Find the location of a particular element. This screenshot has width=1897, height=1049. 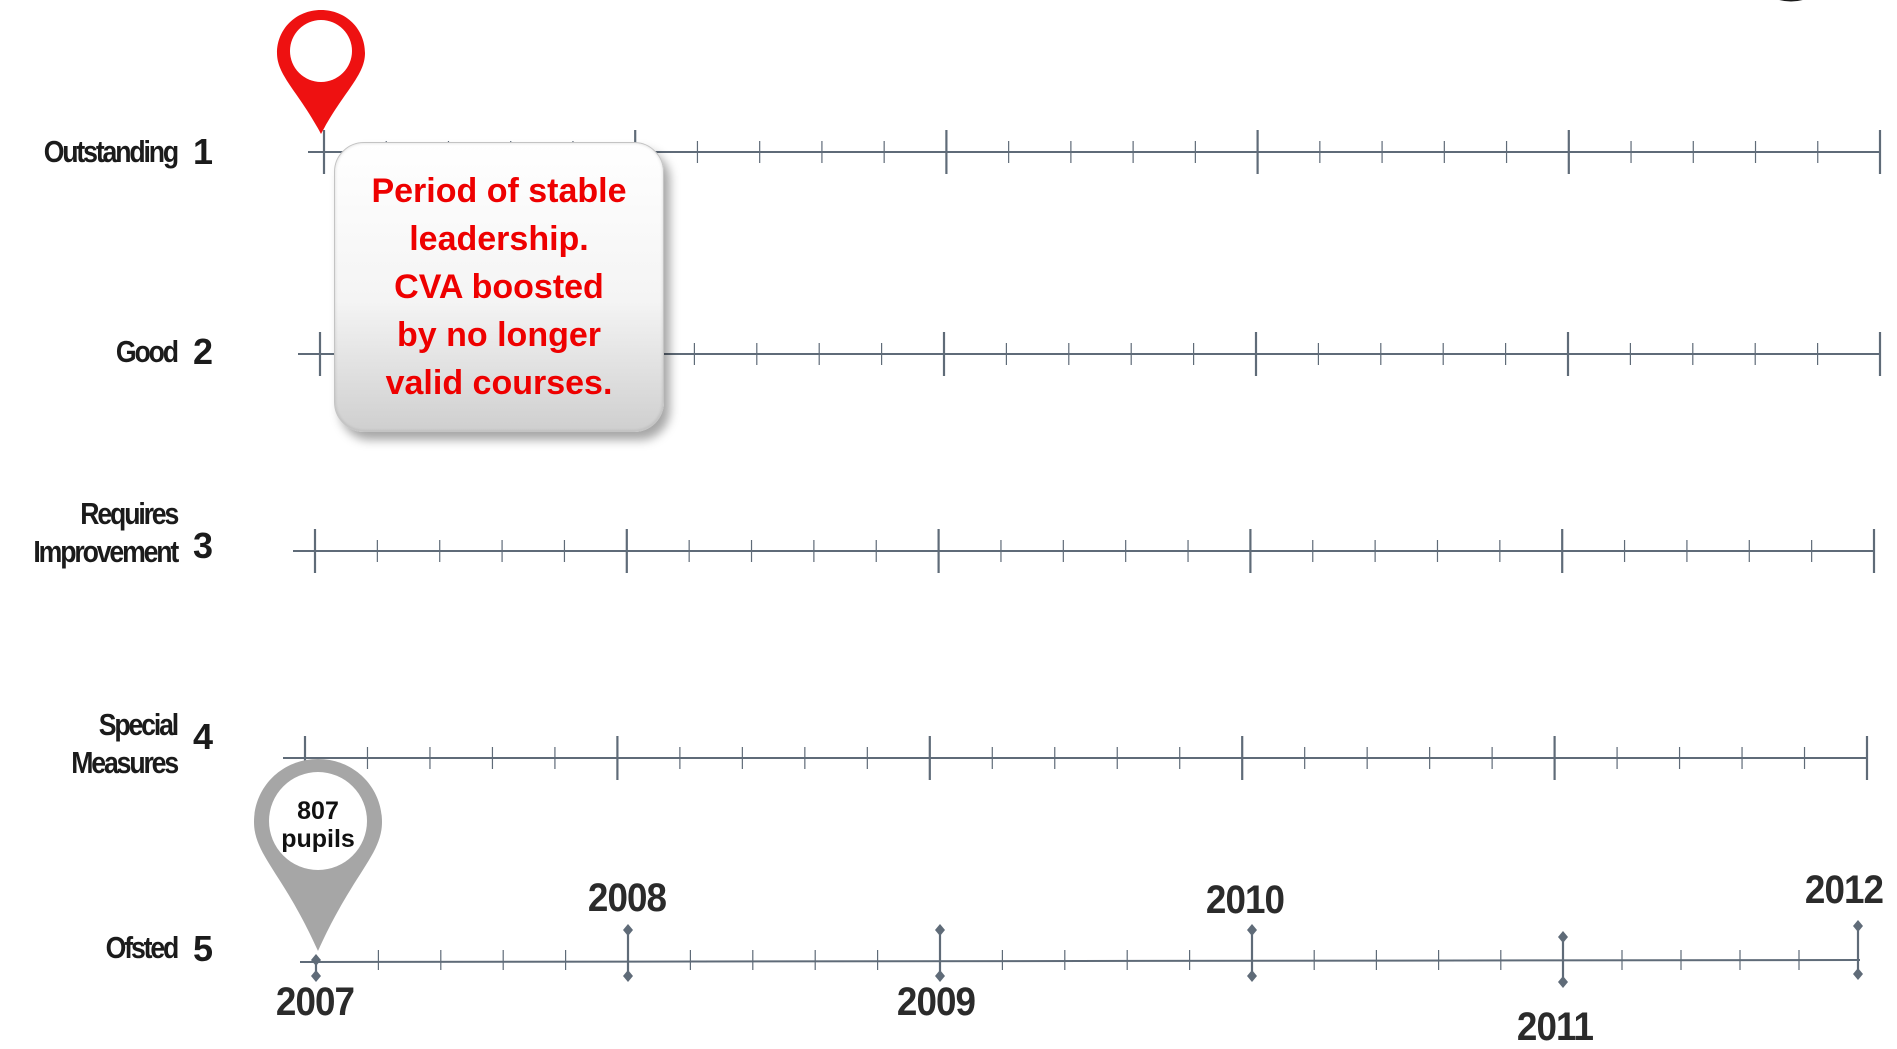

year-marker-top-2010 is located at coordinates (1252, 930).